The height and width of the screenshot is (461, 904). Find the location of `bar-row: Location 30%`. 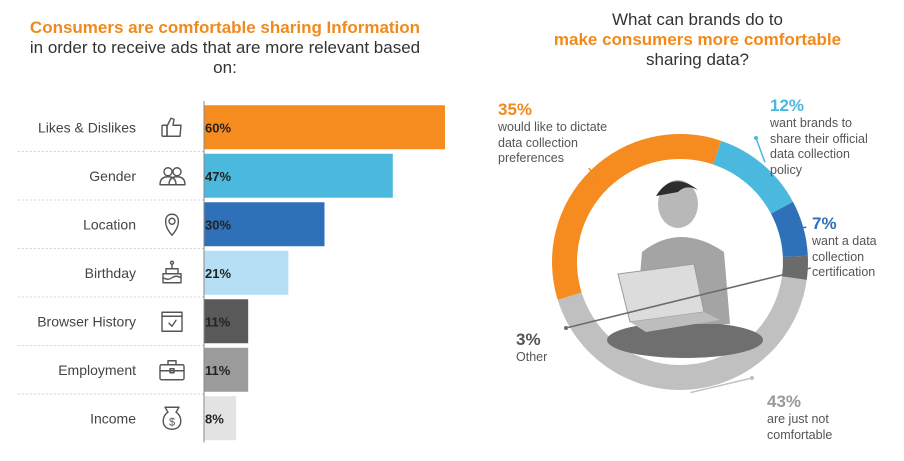

bar-row: Location 30% is located at coordinates (171, 225).